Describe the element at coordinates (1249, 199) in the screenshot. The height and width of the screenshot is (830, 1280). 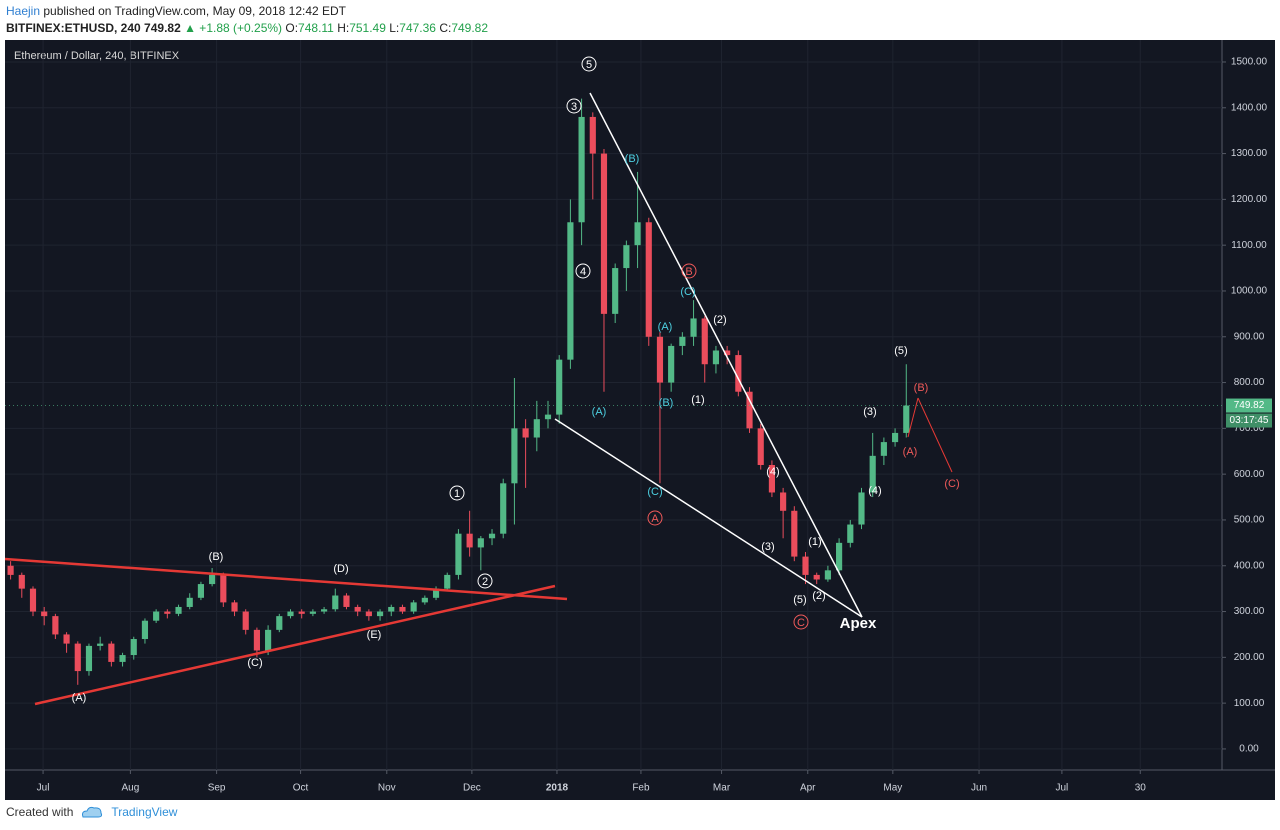
I see `y-tick-label: 1200.00` at that location.